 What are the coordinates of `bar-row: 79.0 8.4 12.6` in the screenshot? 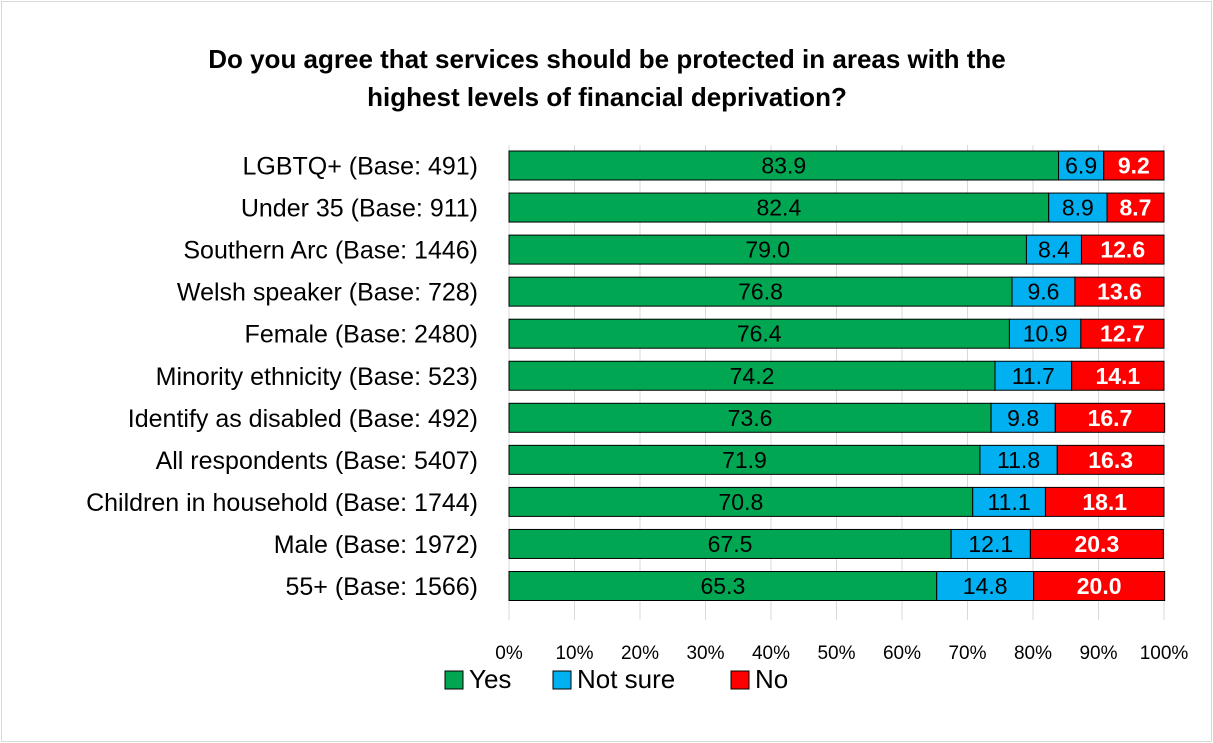 It's located at (836, 249).